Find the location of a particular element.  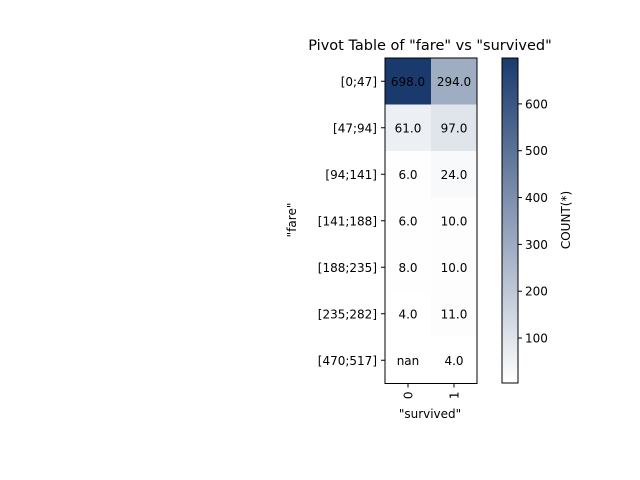

y-tick-label: [235;282] is located at coordinates (347, 314).